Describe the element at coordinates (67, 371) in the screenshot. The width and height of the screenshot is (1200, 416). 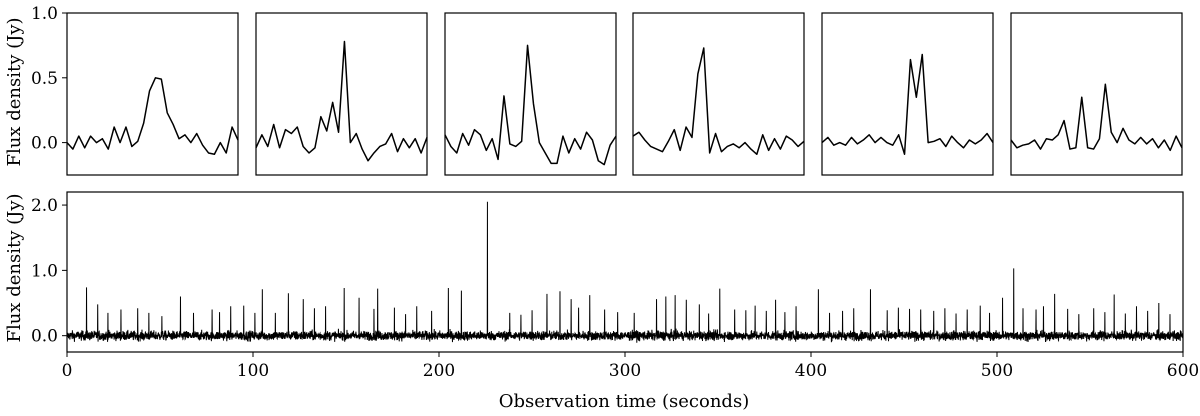
I see `x-tick-label: 0` at that location.